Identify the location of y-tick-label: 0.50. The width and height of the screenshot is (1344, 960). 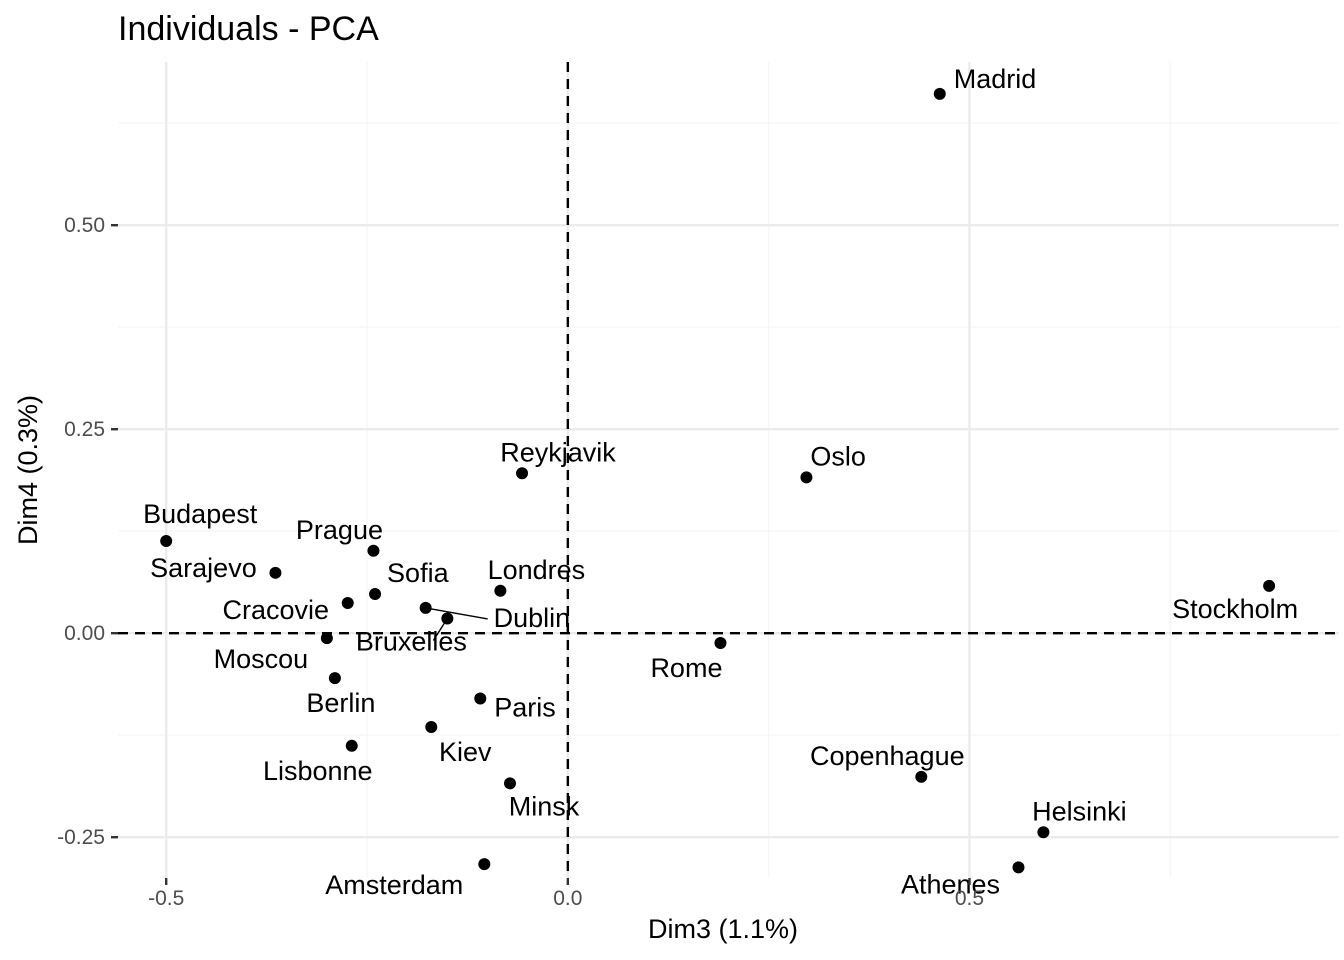
(84, 225).